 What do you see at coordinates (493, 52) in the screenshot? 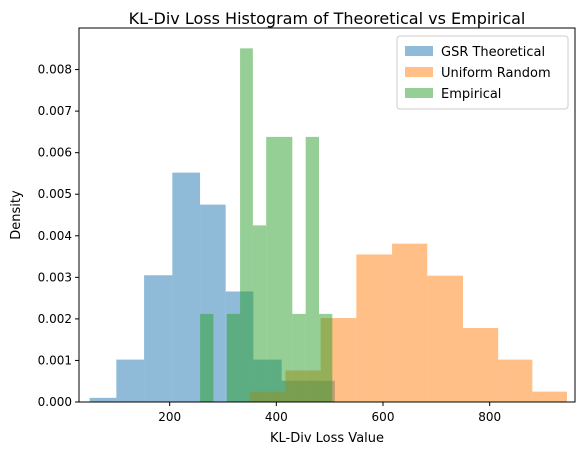
I see `legend-label: GSR Theoretical` at bounding box center [493, 52].